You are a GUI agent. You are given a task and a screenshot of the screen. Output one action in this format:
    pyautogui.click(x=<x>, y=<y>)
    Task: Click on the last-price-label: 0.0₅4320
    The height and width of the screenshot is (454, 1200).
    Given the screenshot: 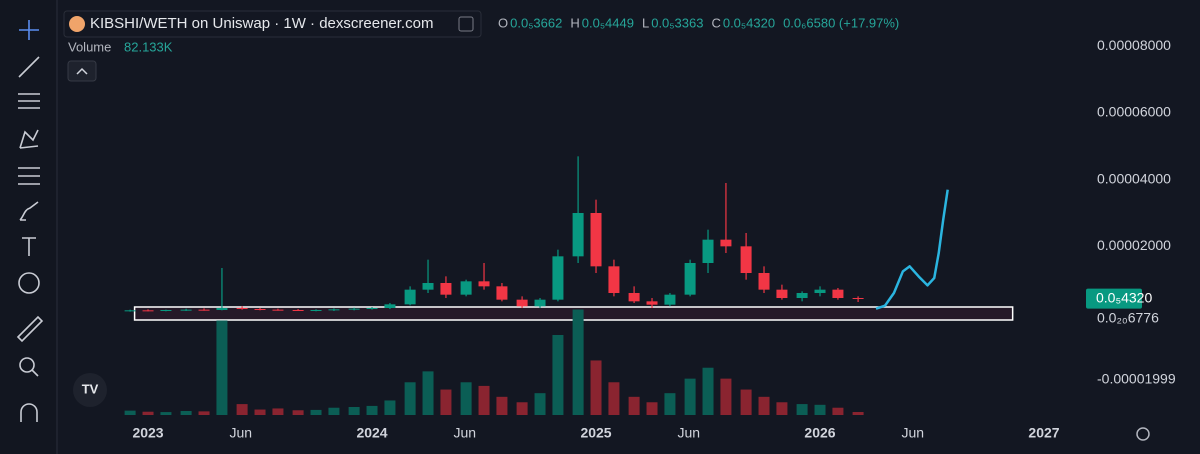 What is the action you would take?
    pyautogui.click(x=1124, y=297)
    